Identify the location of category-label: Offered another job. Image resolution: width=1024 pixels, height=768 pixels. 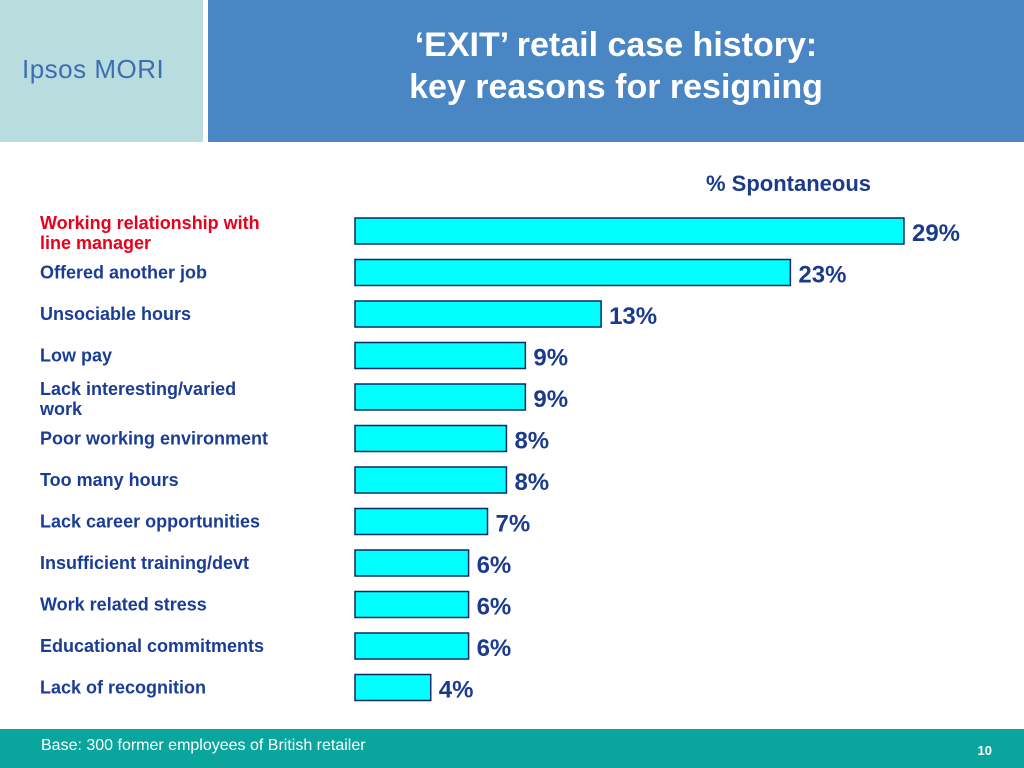
(123, 273).